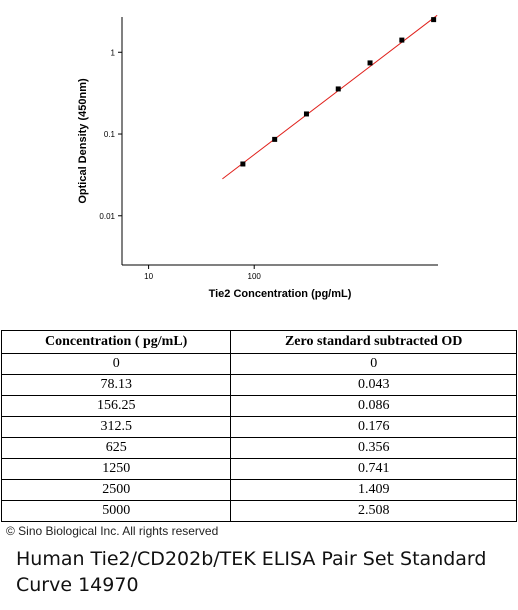 The height and width of the screenshot is (610, 518). What do you see at coordinates (280, 294) in the screenshot?
I see `x-axis-label: Tie2 Concentration (pg/mL)` at bounding box center [280, 294].